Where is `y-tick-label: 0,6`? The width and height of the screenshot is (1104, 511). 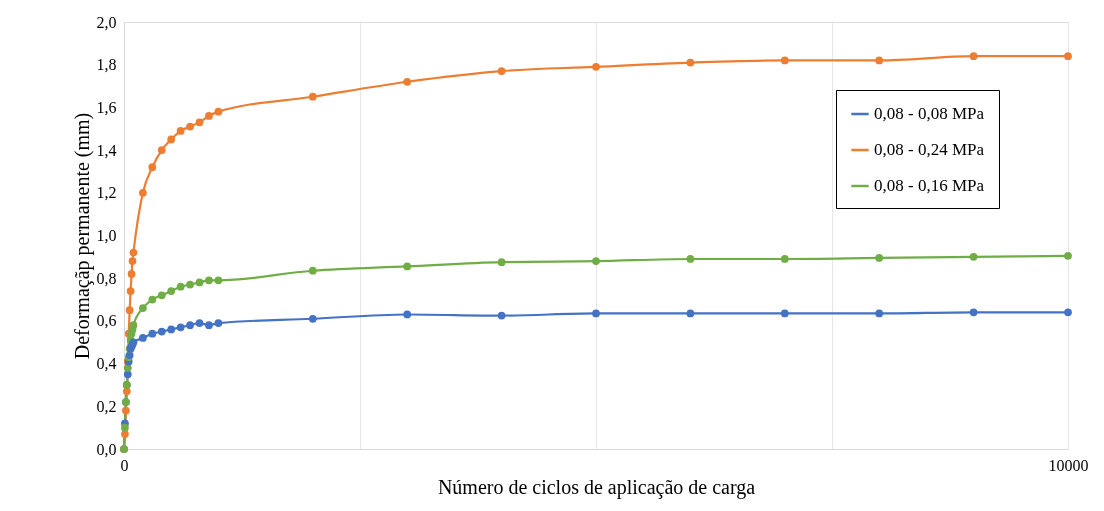 y-tick-label: 0,6 is located at coordinates (106, 321).